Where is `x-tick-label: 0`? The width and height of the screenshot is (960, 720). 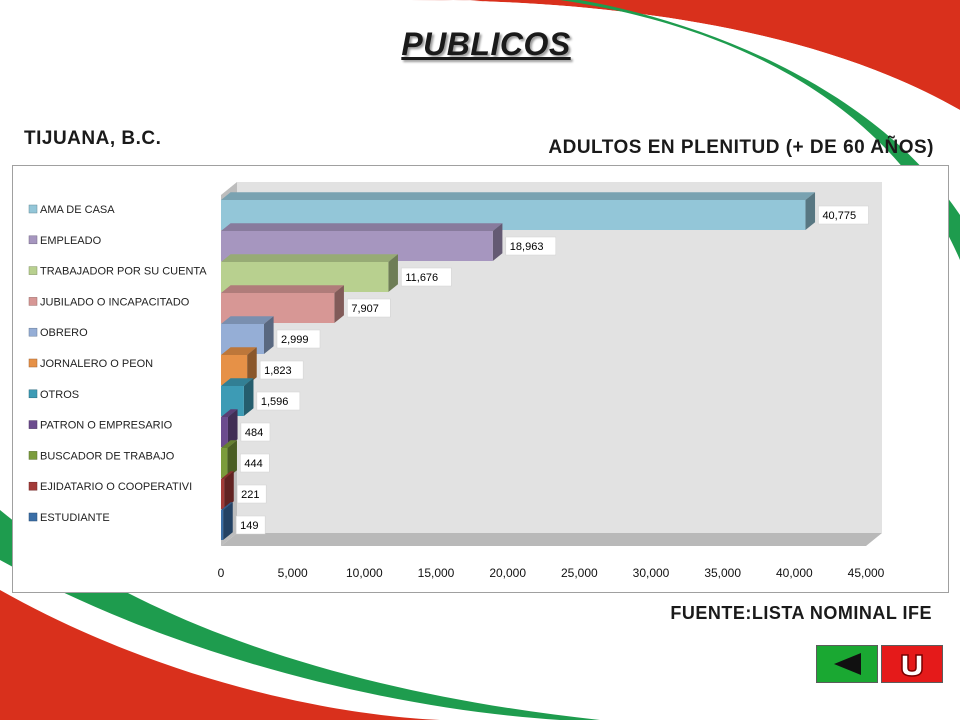
x-tick-label: 0 is located at coordinates (221, 573).